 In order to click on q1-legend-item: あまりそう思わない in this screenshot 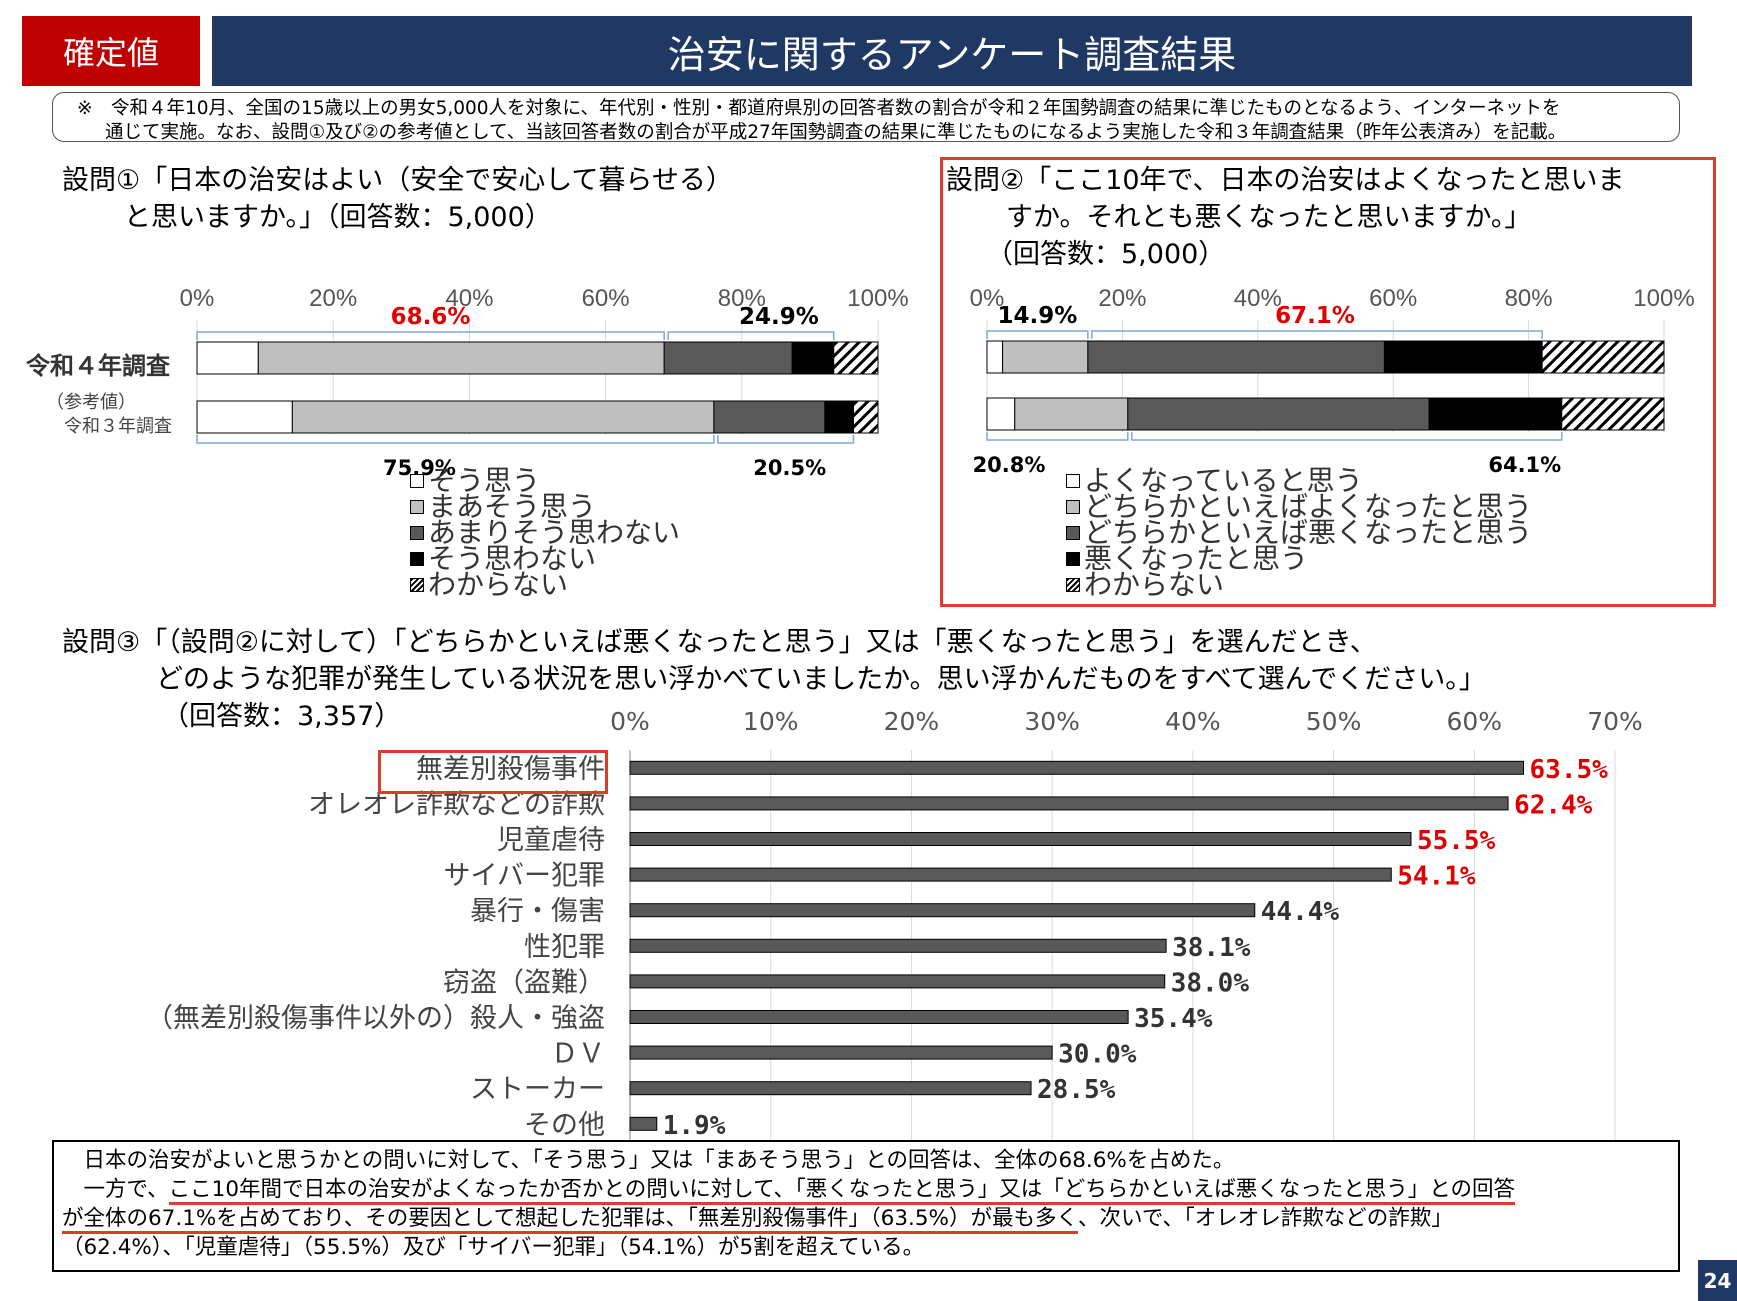, I will do `click(545, 533)`.